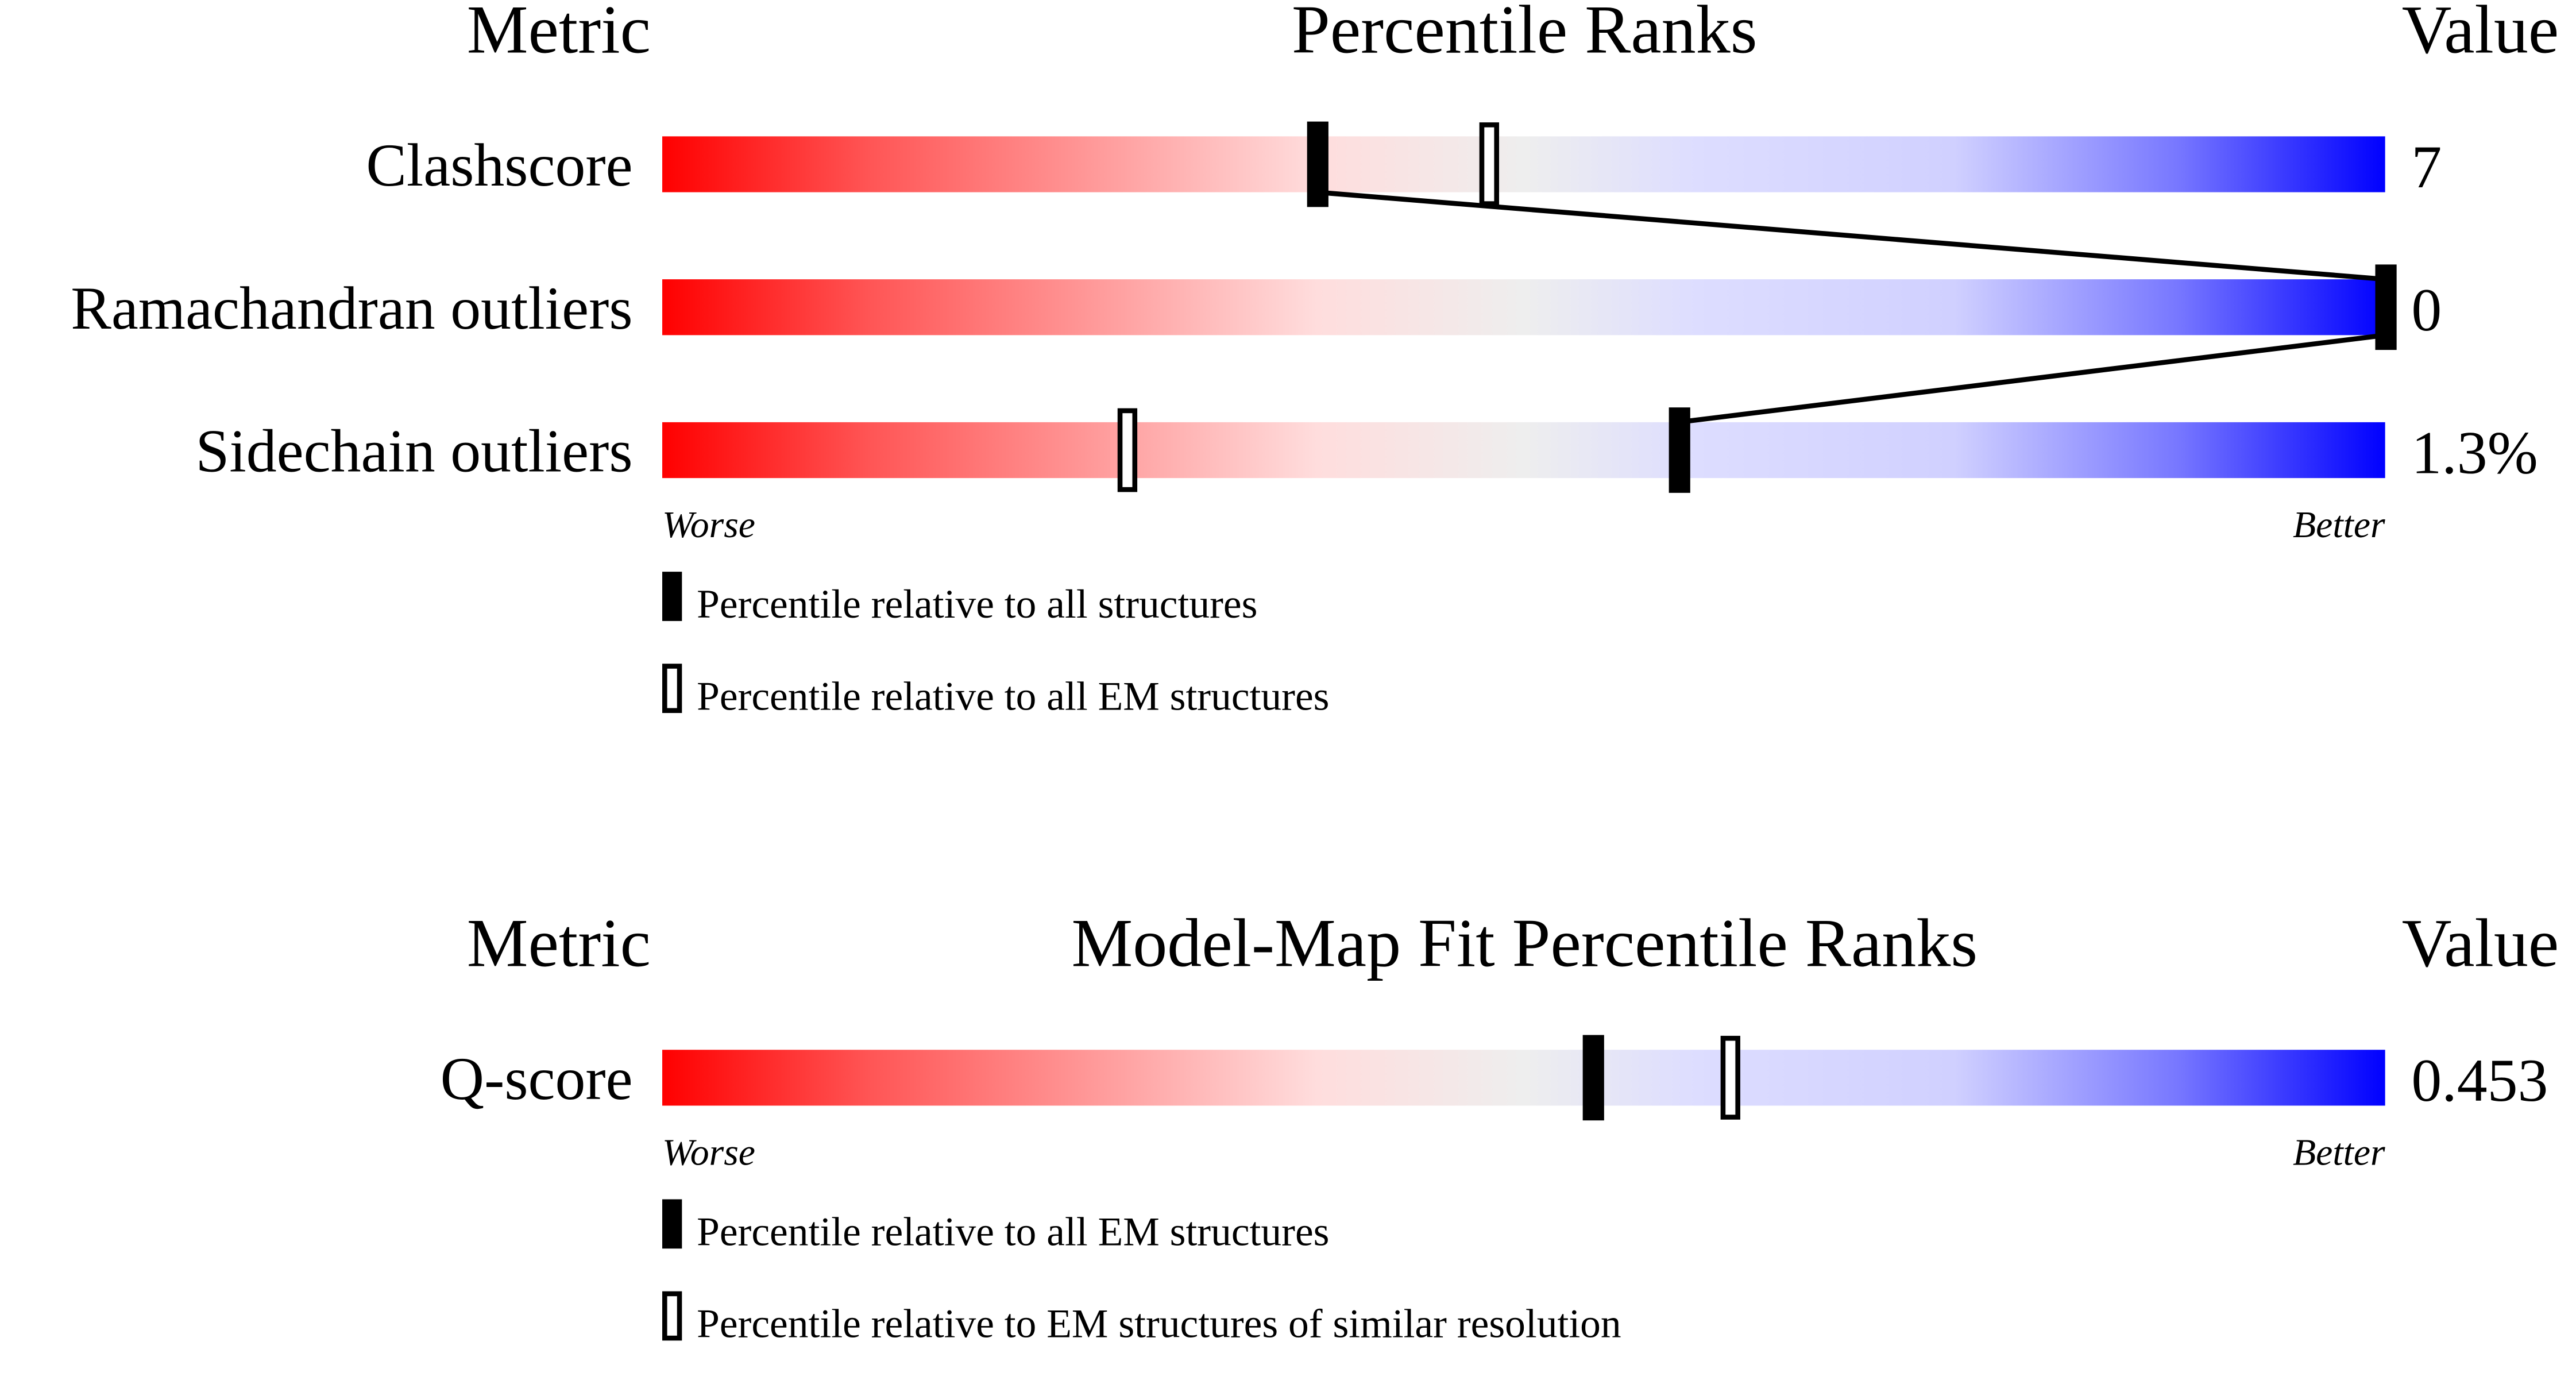 This screenshot has width=2576, height=1380. I want to click on connector-line, so click(1851, 307).